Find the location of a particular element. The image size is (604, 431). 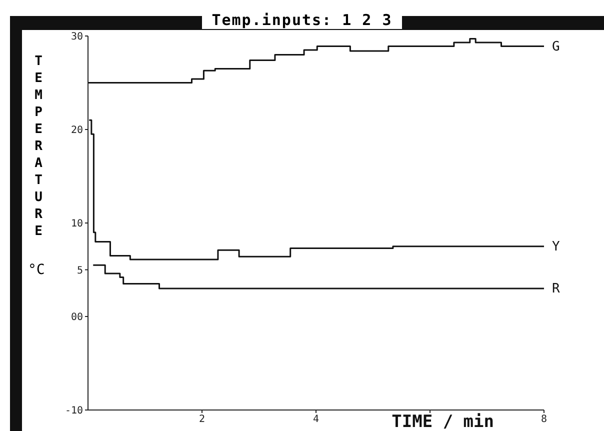

y-tick-label: 00 is located at coordinates (76, 318).